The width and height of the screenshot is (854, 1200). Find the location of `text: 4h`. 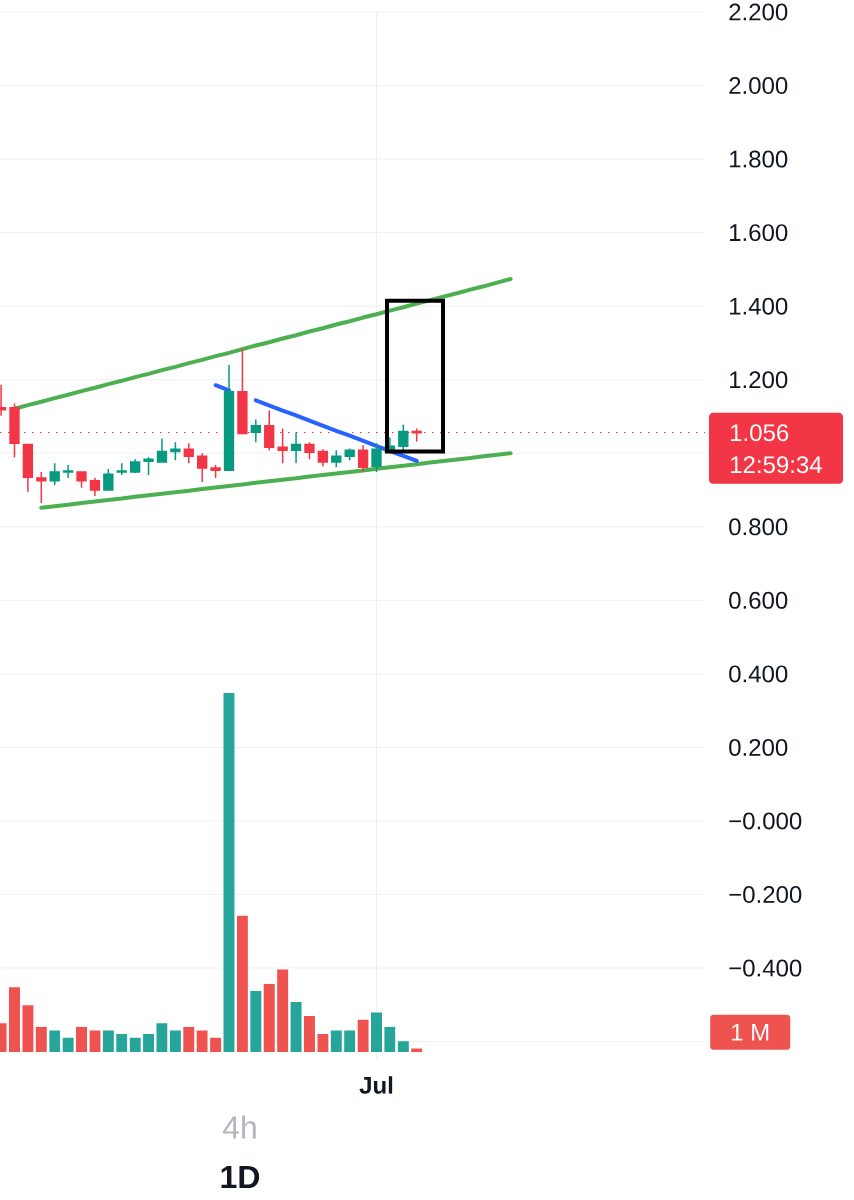

text: 4h is located at coordinates (239, 1127).